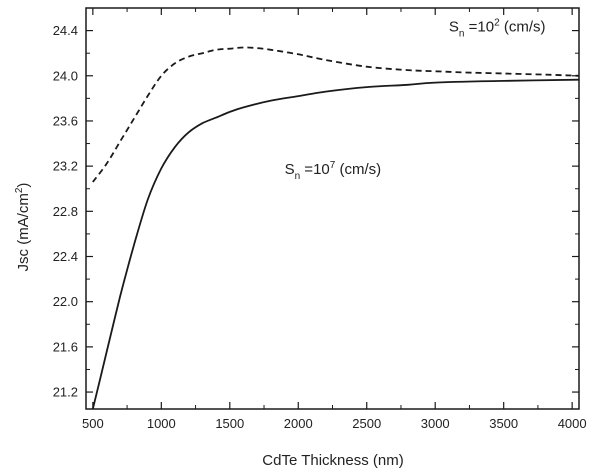 The height and width of the screenshot is (473, 589). Describe the element at coordinates (65, 301) in the screenshot. I see `y-tick-label: 22.0` at that location.